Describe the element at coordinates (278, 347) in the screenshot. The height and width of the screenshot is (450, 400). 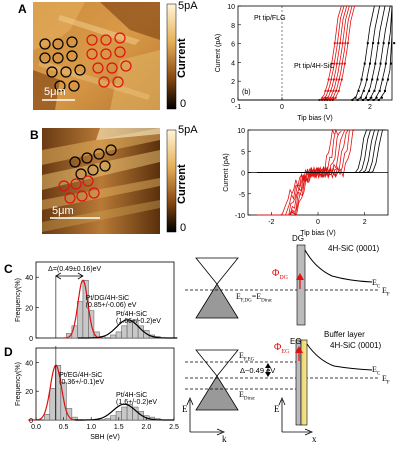
I see `band-bottom-phi-symbol: Φ` at that location.